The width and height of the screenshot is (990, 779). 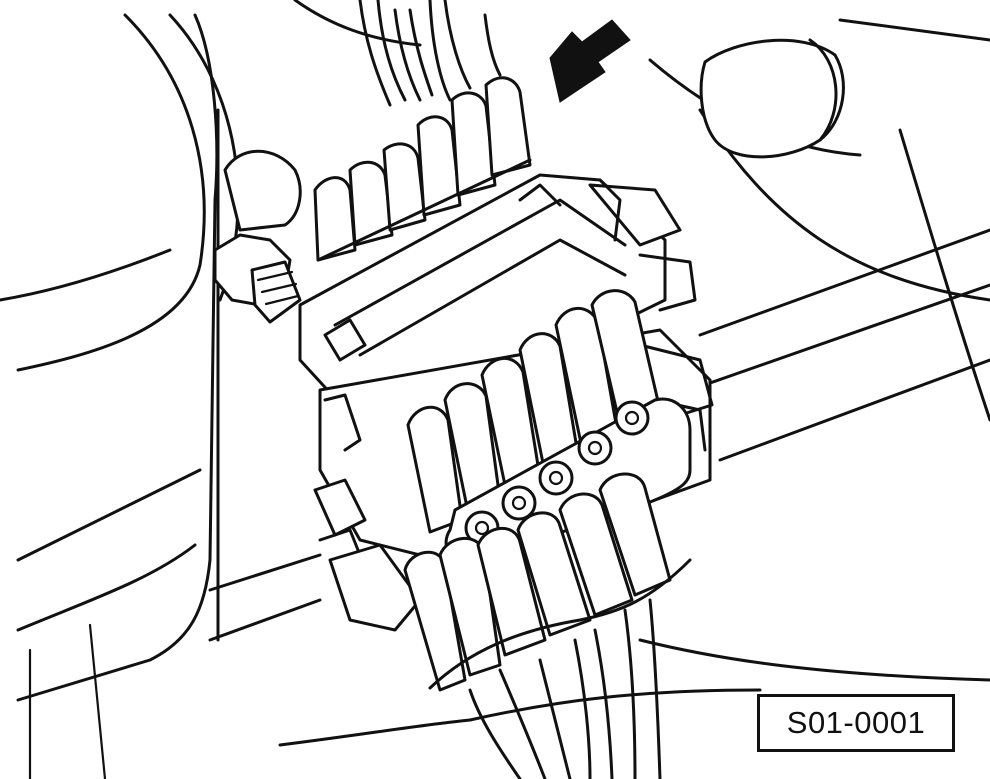 I want to click on upper-connector-housing, so click(x=497, y=297).